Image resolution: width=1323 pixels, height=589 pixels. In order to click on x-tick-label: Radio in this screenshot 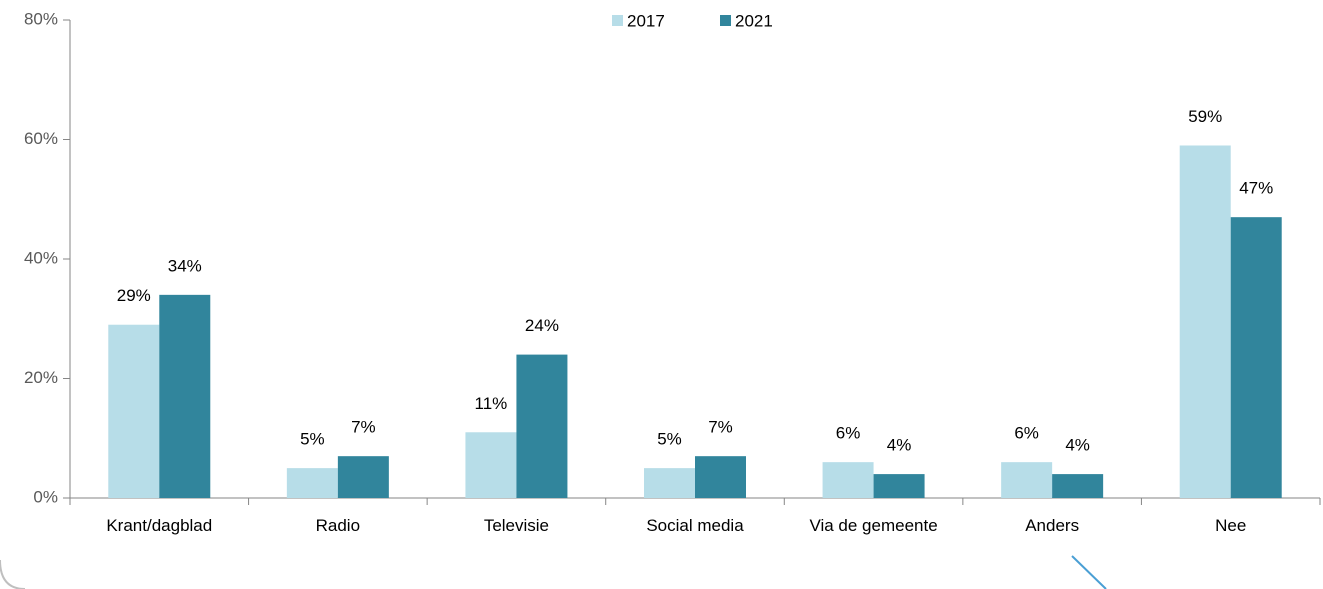, I will do `click(338, 525)`.